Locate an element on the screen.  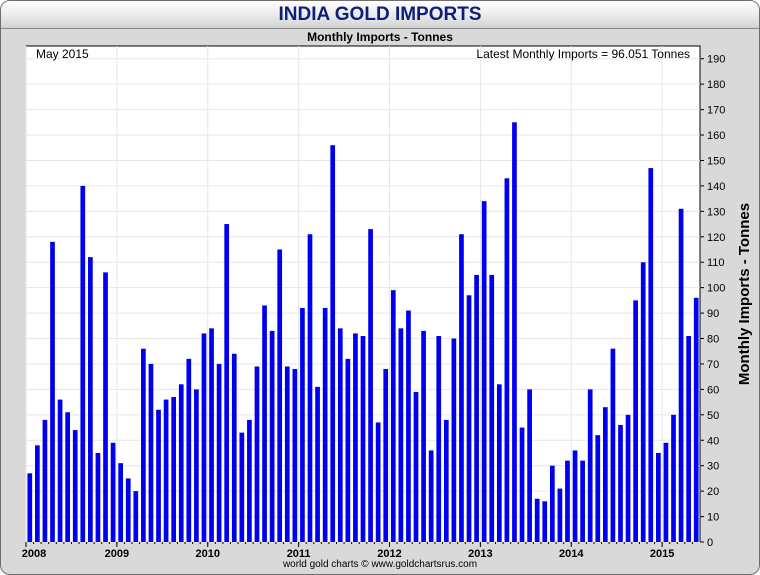
y-tick-label: 180 is located at coordinates (716, 85).